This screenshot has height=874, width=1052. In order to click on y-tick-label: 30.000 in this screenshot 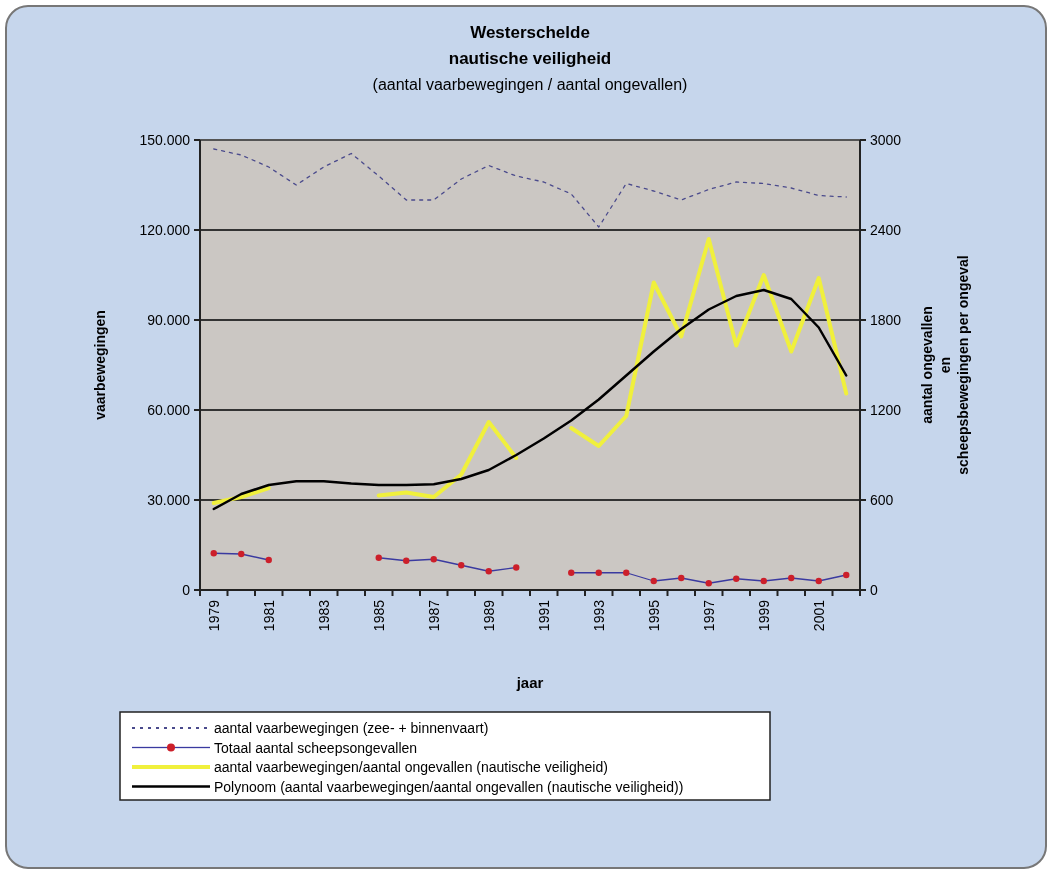, I will do `click(169, 500)`.